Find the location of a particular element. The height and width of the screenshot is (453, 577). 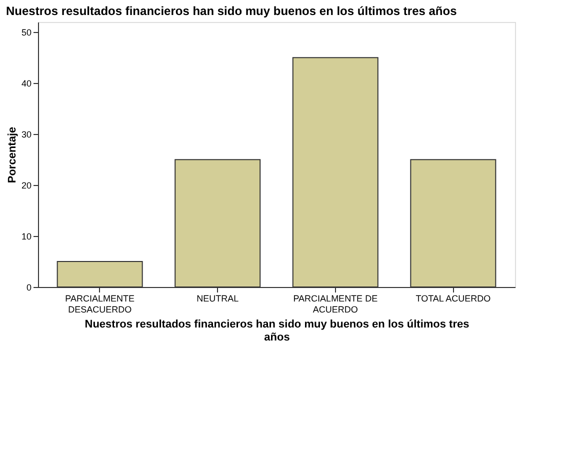

chart-title: Nuestros resultados financieros han sido muy buenos en los últimos tres años is located at coordinates (232, 11).